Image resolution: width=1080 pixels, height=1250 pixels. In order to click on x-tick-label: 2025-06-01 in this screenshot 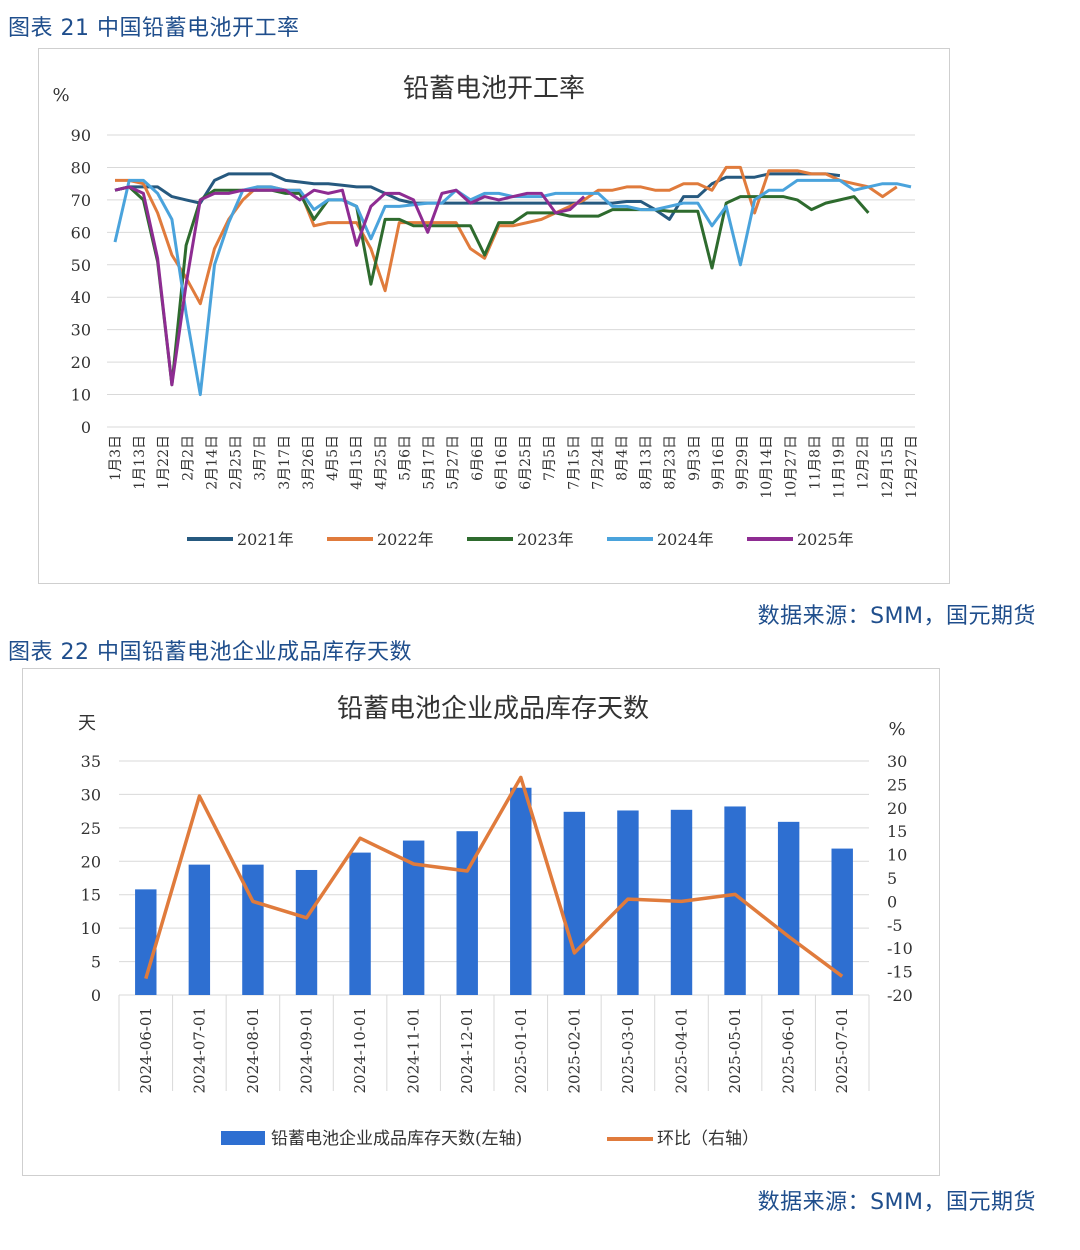, I will do `click(789, 1050)`.